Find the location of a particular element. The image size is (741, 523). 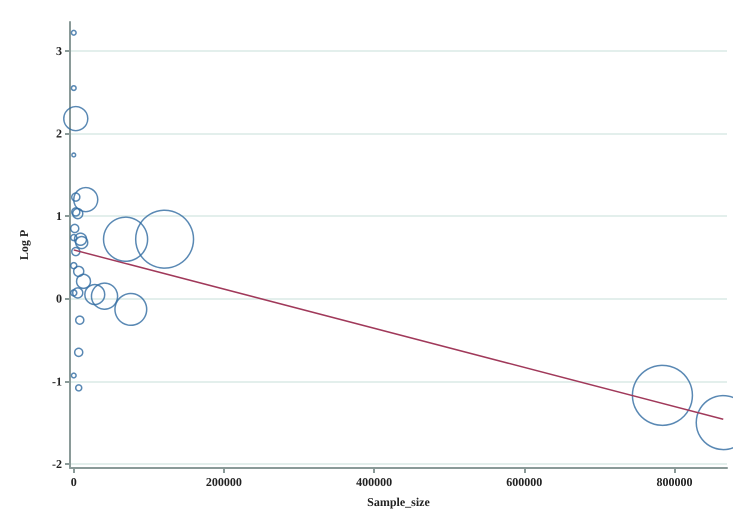

y-tick-label: -2 is located at coordinates (57, 463).